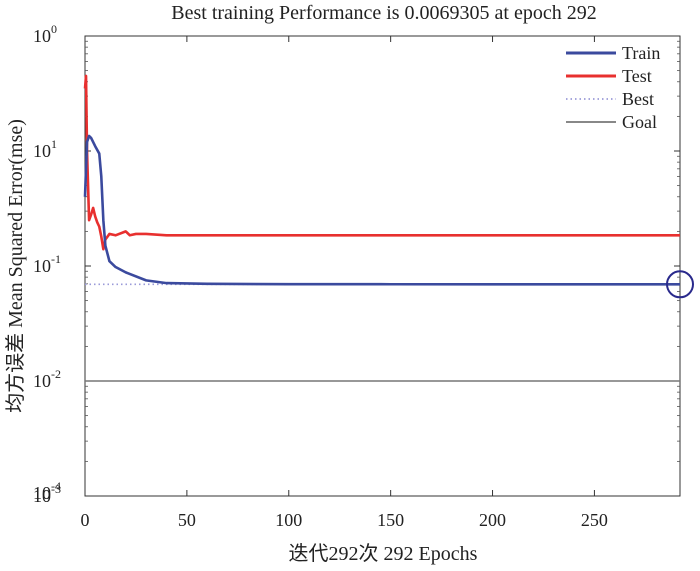 This screenshot has height=571, width=700. I want to click on x-tick-label: 150, so click(390, 520).